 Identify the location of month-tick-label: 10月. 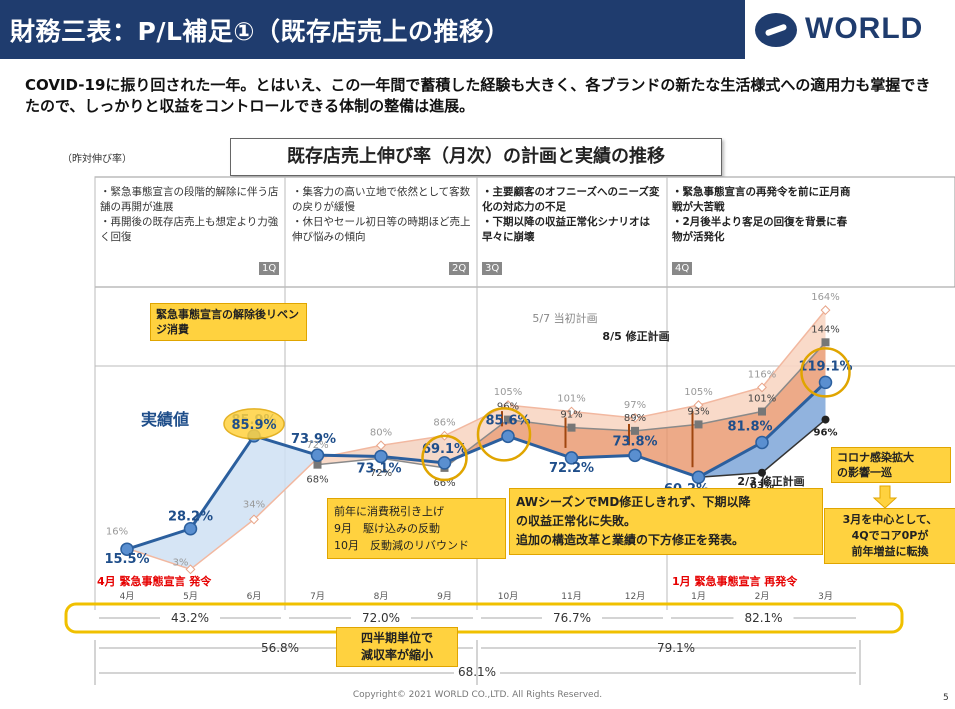
(508, 596).